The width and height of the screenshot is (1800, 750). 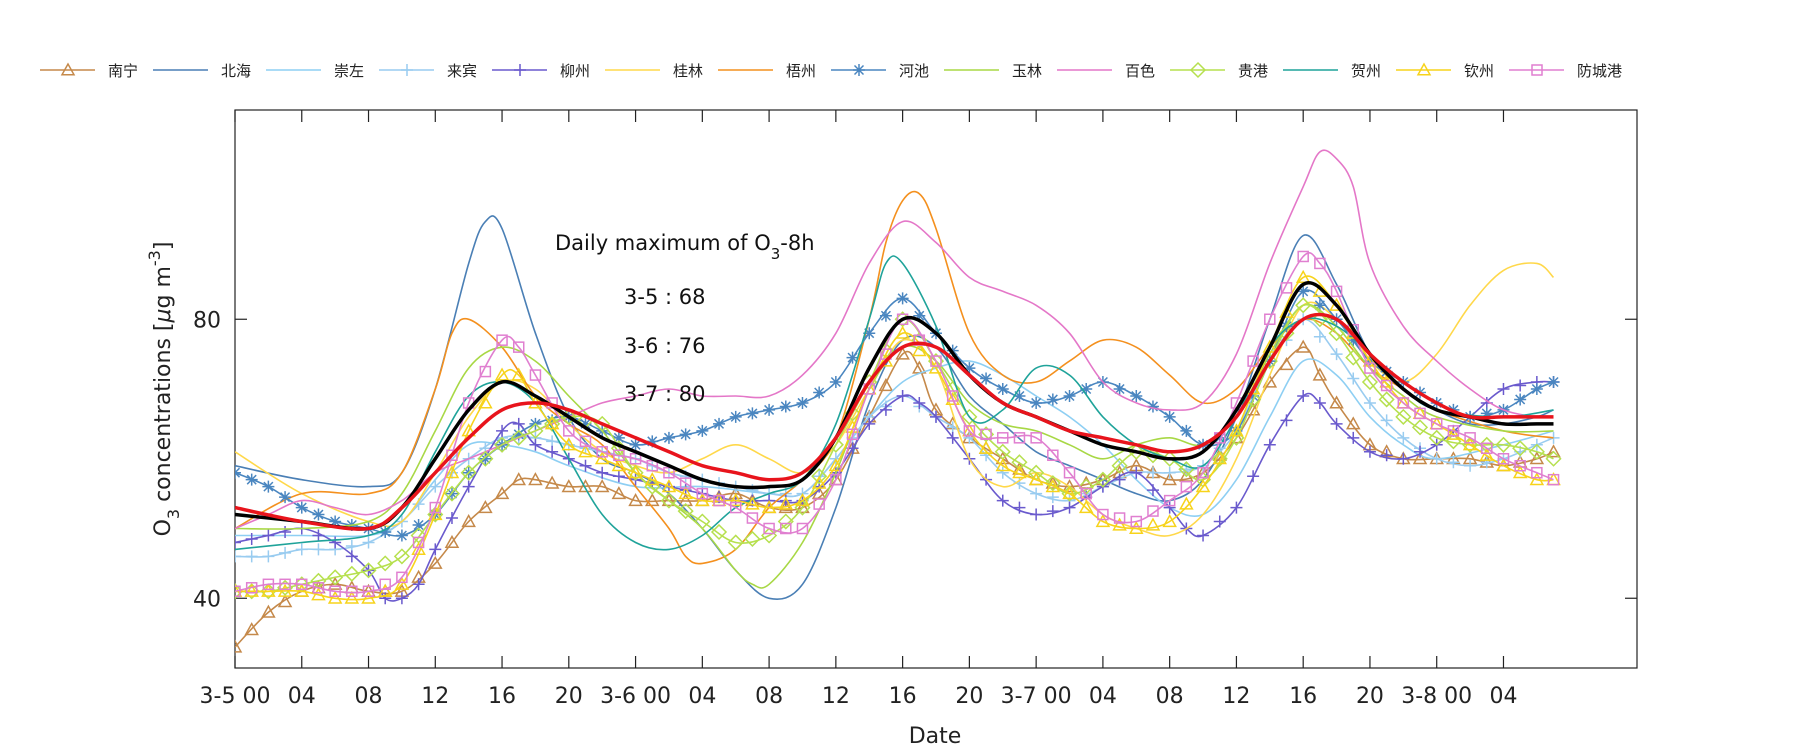 I want to click on annotation-line-3: 3-7 : 80, so click(x=664, y=394).